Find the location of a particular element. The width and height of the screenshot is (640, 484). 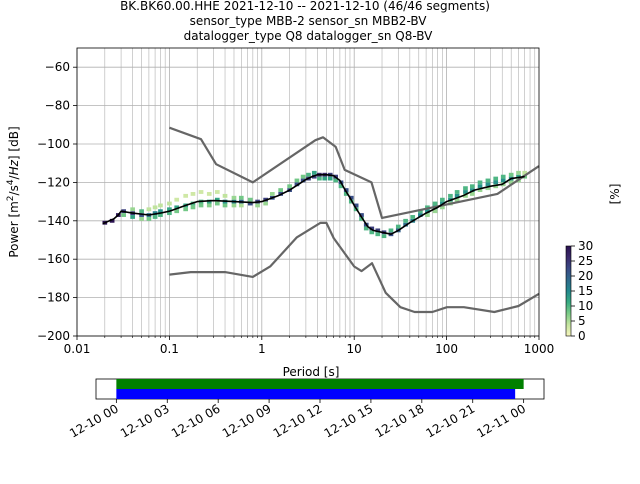

y-tick-label: −120 is located at coordinates (53, 182).